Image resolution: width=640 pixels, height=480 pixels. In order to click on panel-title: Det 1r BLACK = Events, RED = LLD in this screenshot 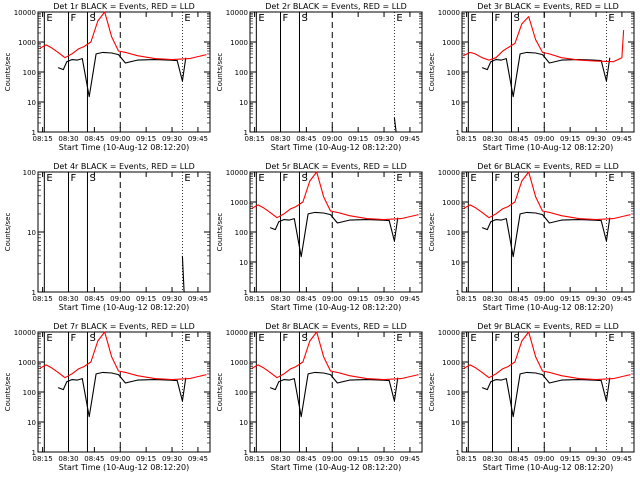, I will do `click(124, 6)`.